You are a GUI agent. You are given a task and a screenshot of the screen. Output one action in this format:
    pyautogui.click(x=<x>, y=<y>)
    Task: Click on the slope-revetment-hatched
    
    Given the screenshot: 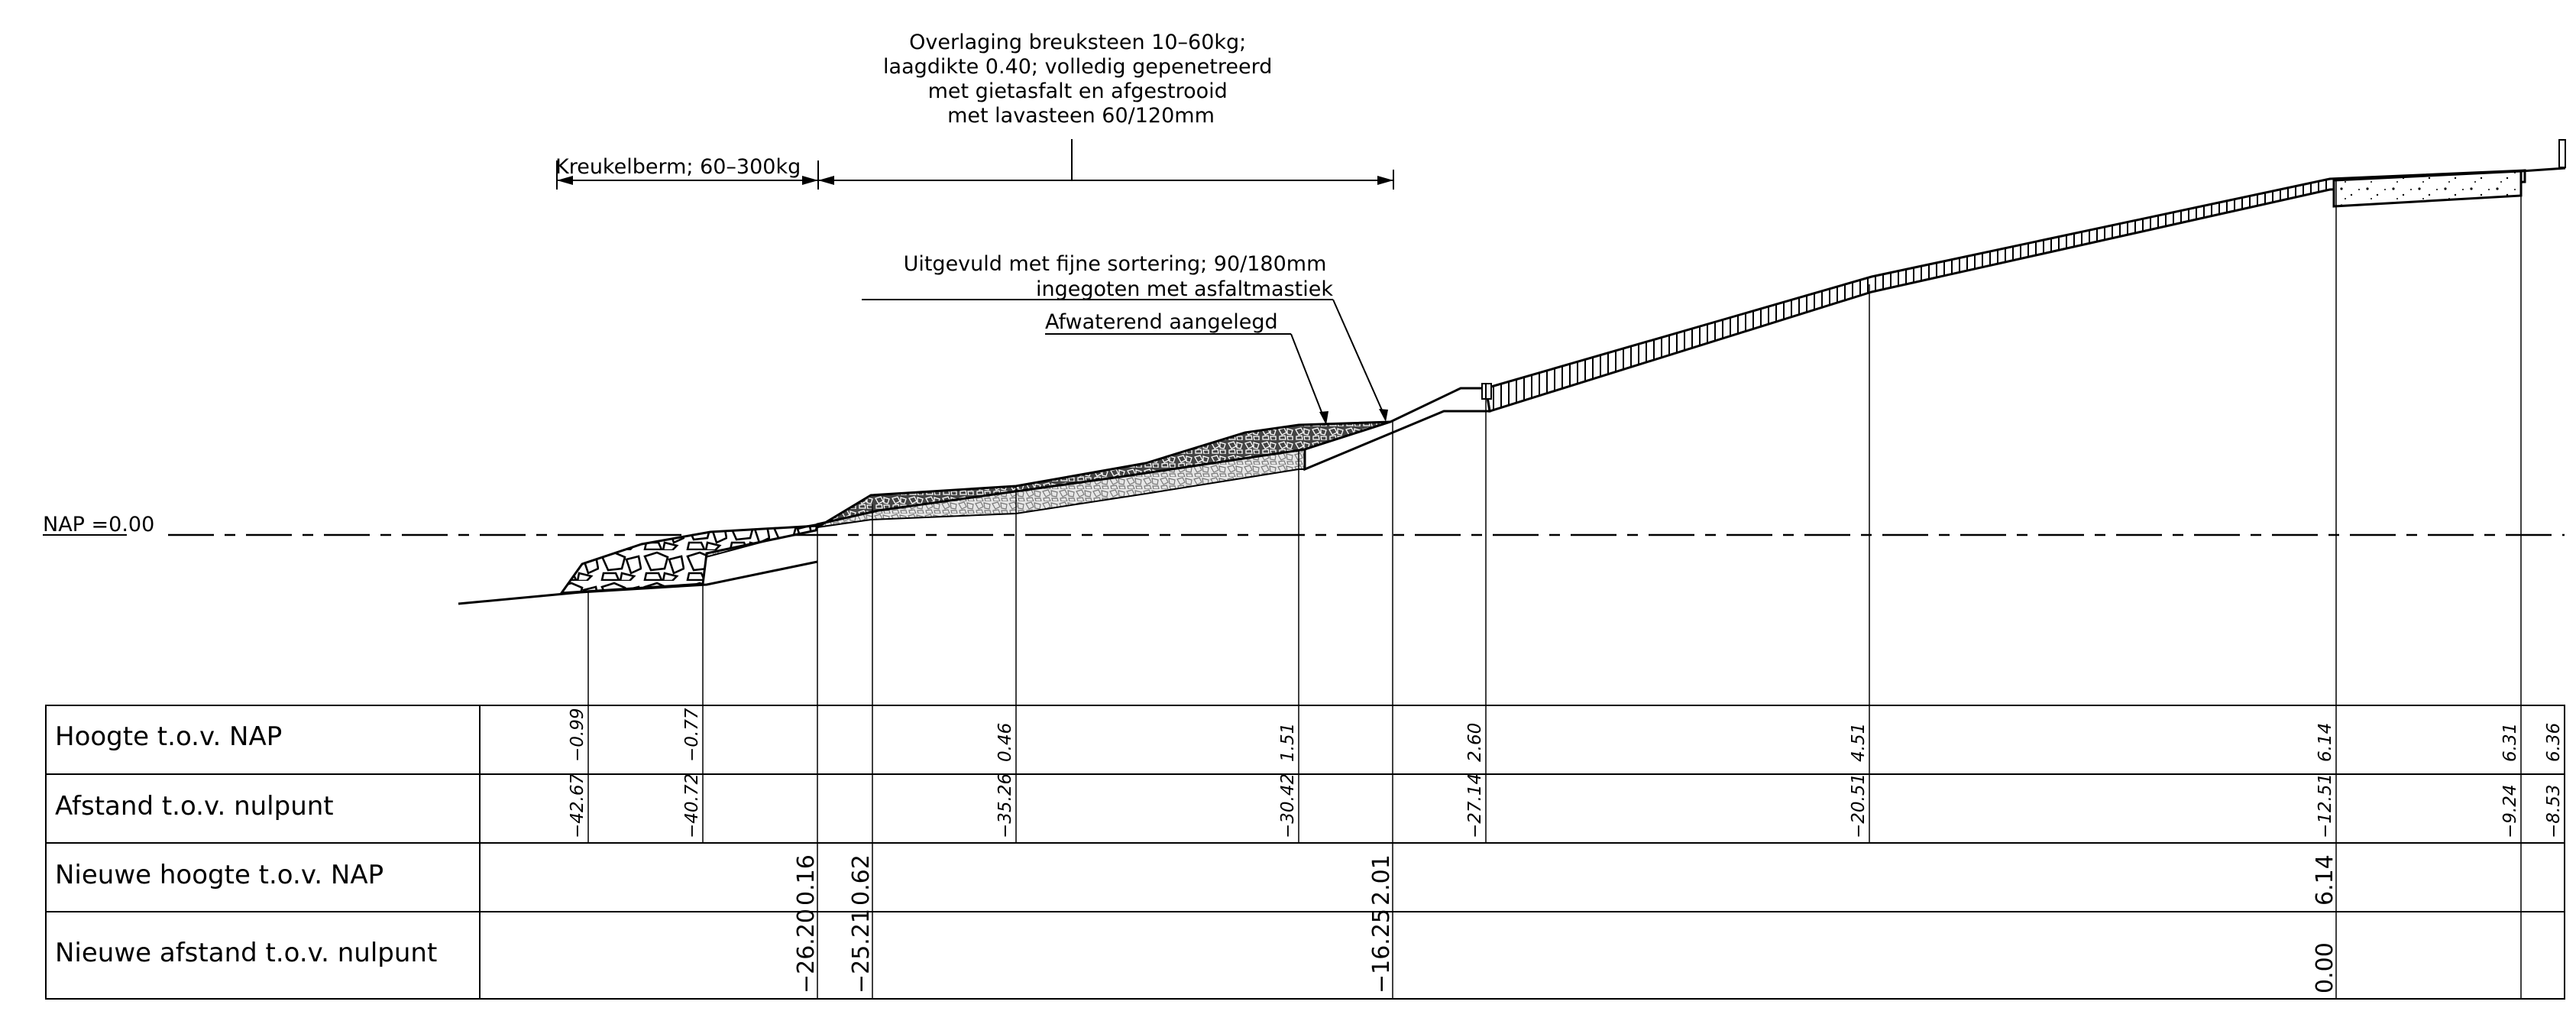 What is the action you would take?
    pyautogui.click(x=2005, y=291)
    